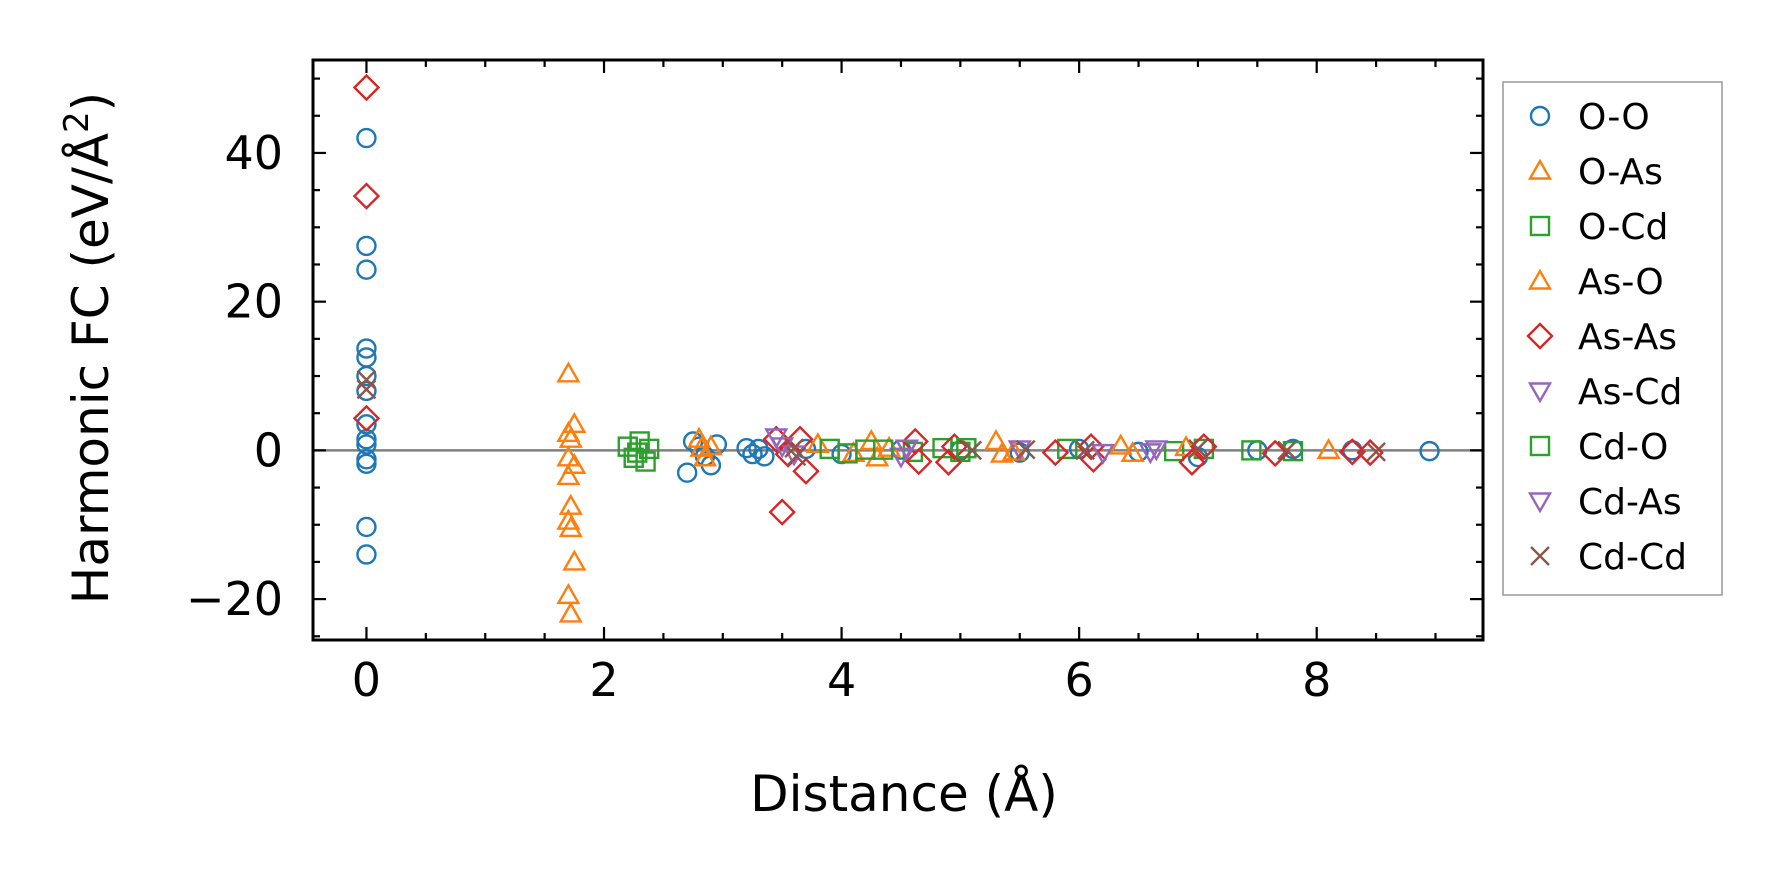  I want to click on legend-item-o-as: O-As, so click(1595, 172).